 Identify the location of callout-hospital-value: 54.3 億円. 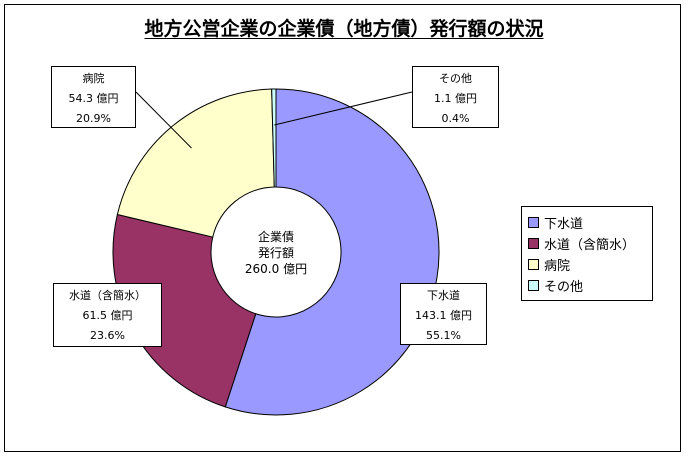
(93, 98).